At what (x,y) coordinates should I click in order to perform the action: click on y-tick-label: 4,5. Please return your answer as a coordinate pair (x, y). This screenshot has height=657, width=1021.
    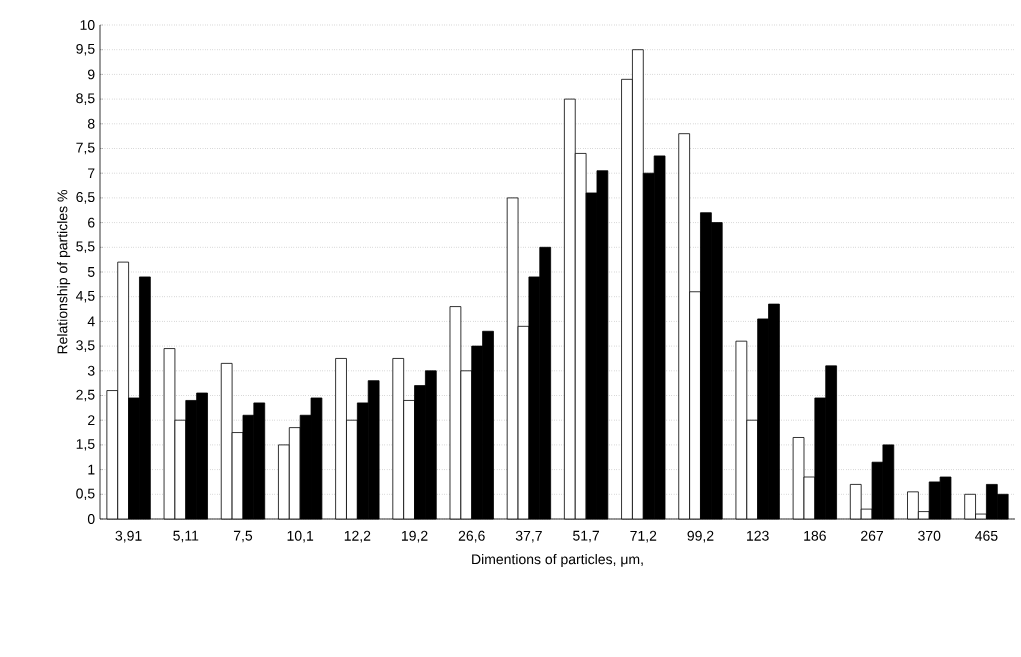
    Looking at the image, I should click on (85, 296).